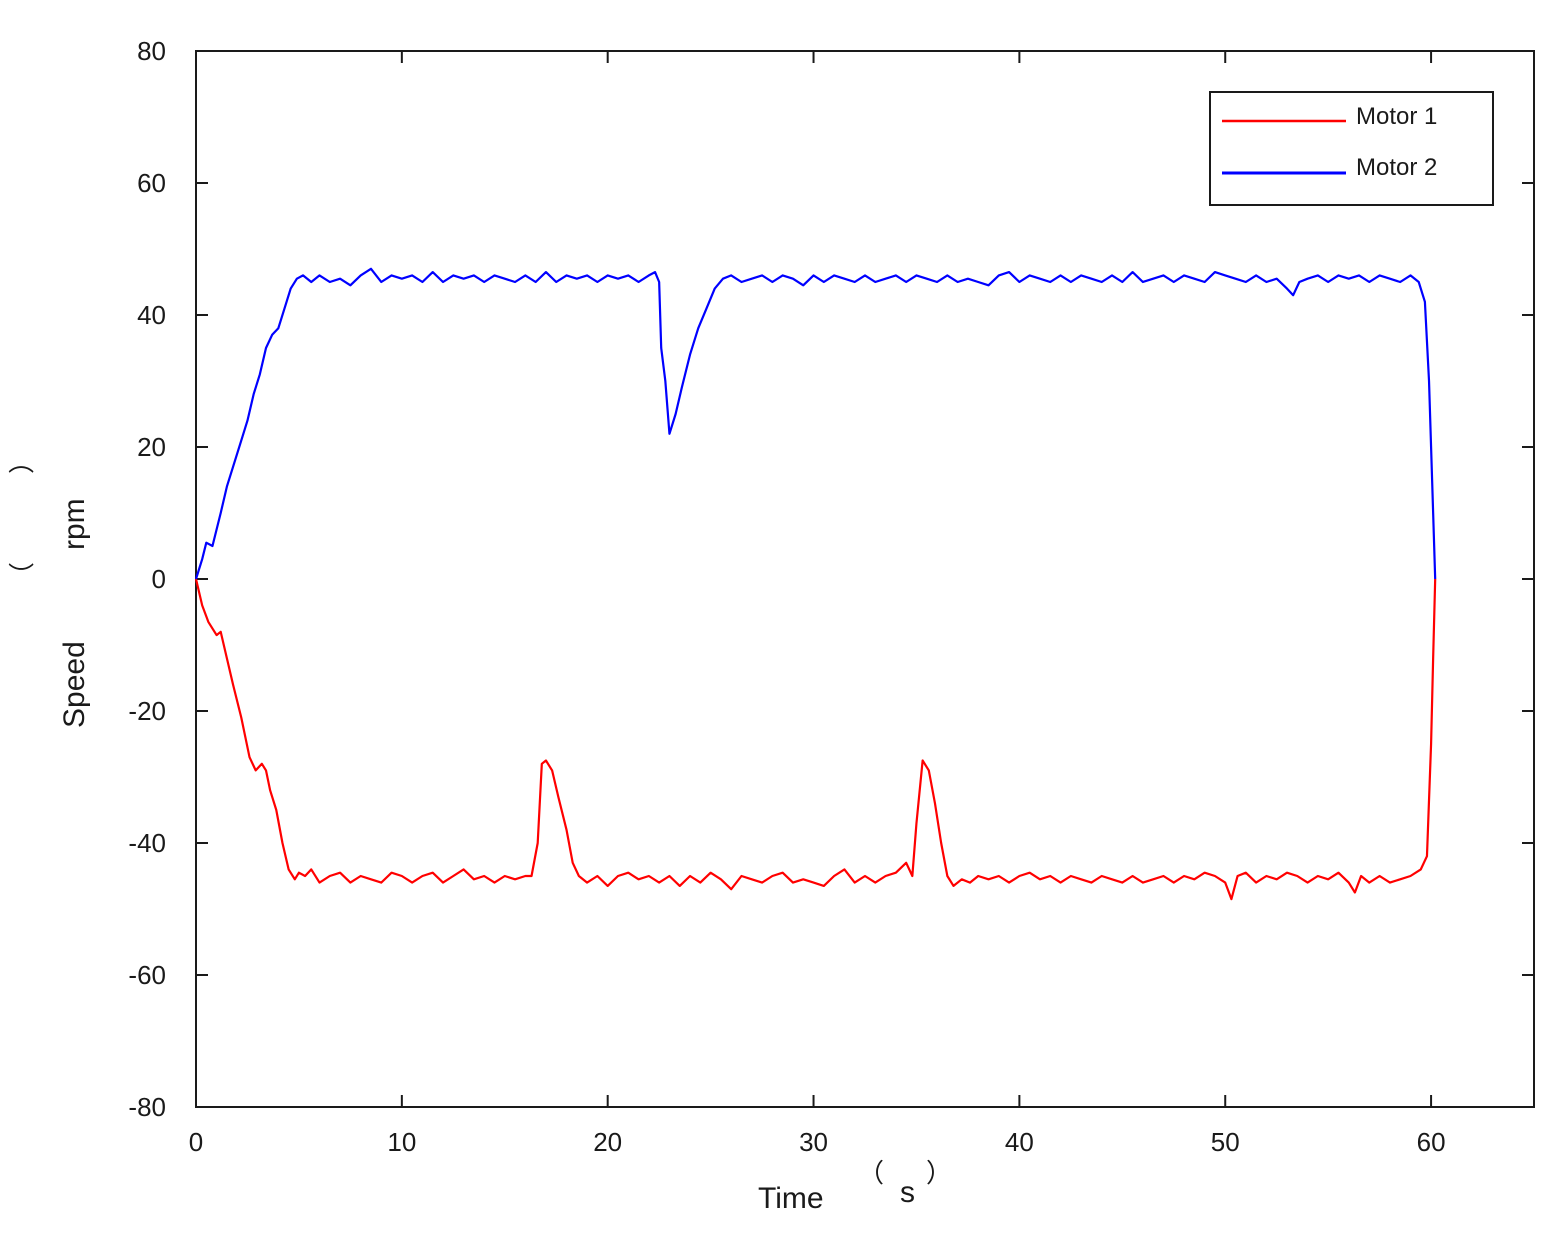  Describe the element at coordinates (813, 1142) in the screenshot. I see `x-tick-label: 30` at that location.